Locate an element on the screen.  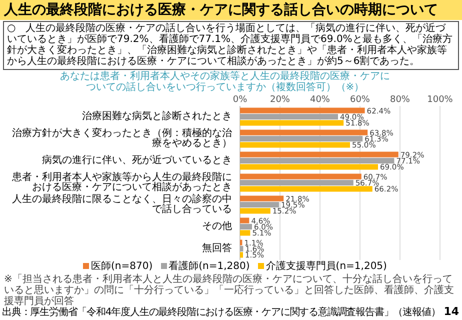
y-tick-label: 人生の最終段階に限ることなく、日々の診察の中で話し合っている is located at coordinates (121, 204).